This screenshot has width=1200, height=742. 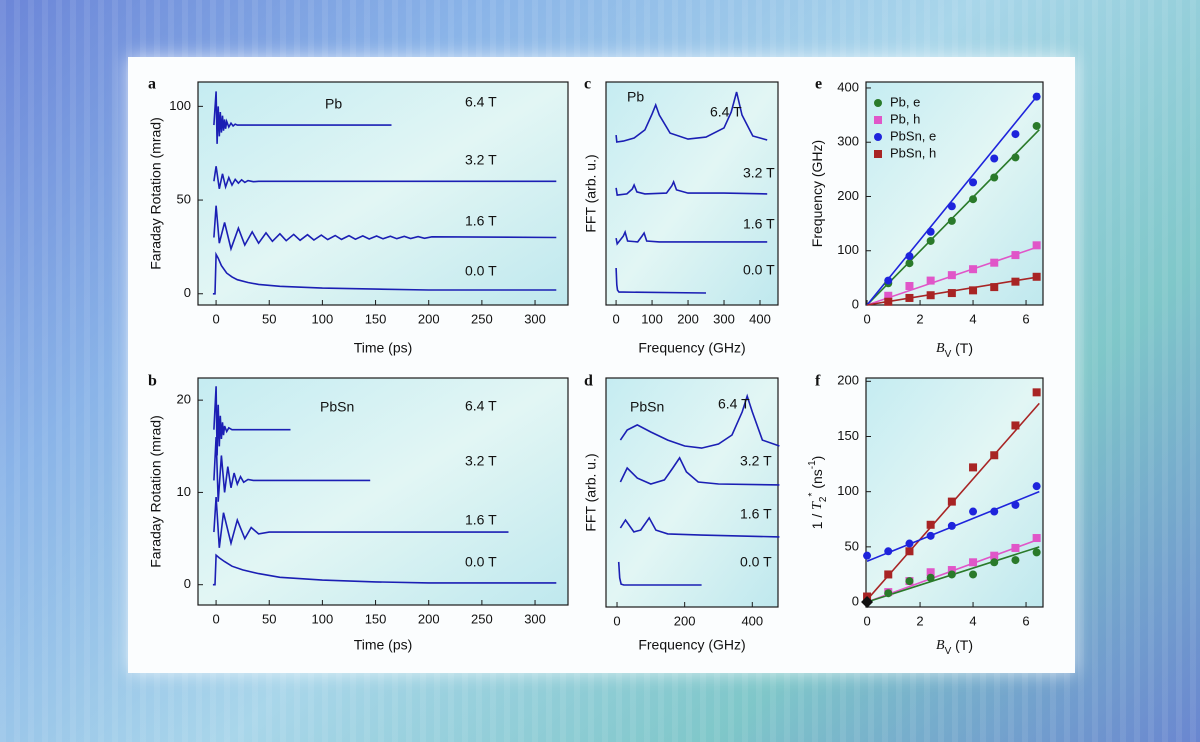 I want to click on panel-letter: a, so click(x=152, y=84).